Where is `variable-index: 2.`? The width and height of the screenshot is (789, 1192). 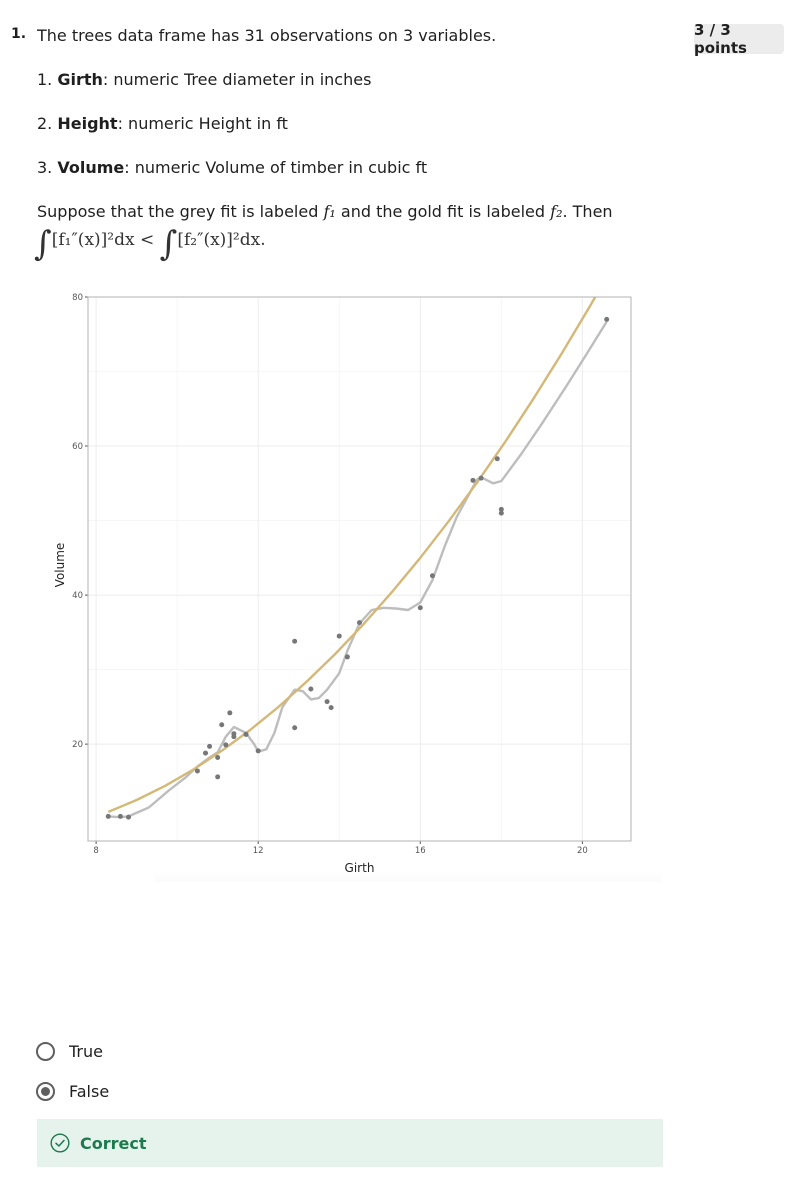 variable-index: 2. is located at coordinates (45, 123).